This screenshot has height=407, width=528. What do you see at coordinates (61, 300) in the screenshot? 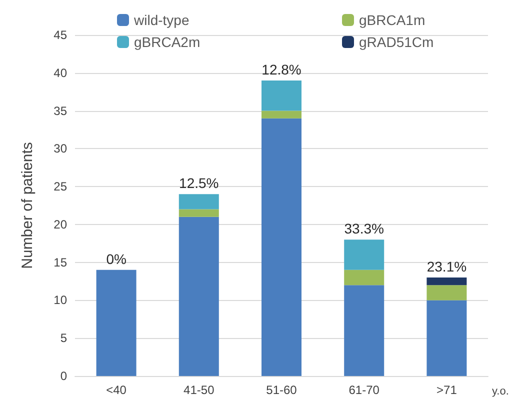
I see `y-tick-label: 10` at bounding box center [61, 300].